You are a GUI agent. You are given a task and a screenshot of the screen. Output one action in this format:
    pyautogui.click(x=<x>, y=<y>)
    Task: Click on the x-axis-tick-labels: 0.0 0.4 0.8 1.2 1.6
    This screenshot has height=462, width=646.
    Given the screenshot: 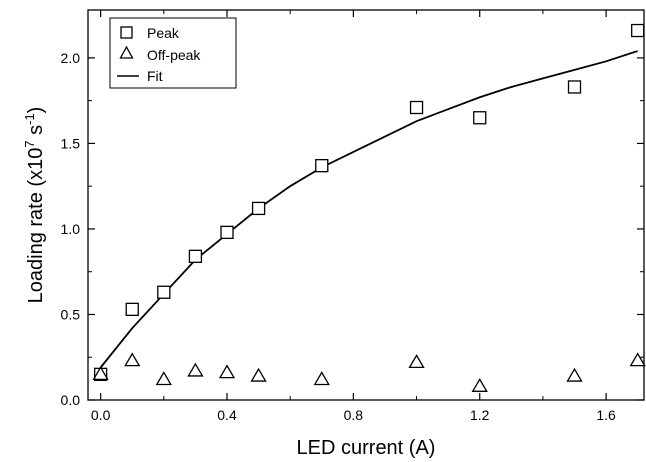 What is the action you would take?
    pyautogui.click(x=353, y=415)
    